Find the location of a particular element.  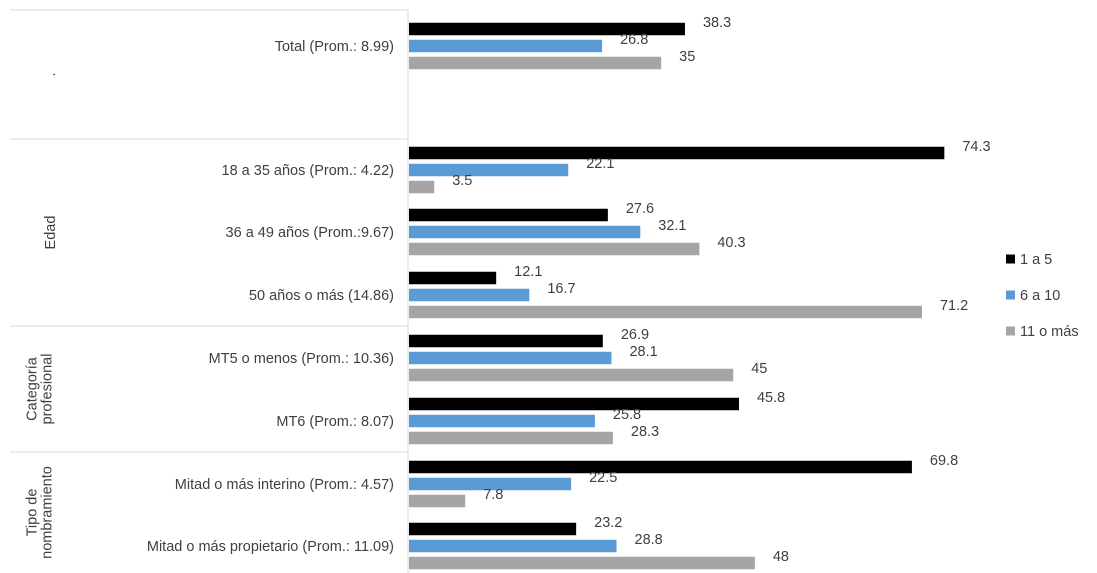

category-label: 18 a 35 años (Prom.: 4.22) is located at coordinates (308, 171).